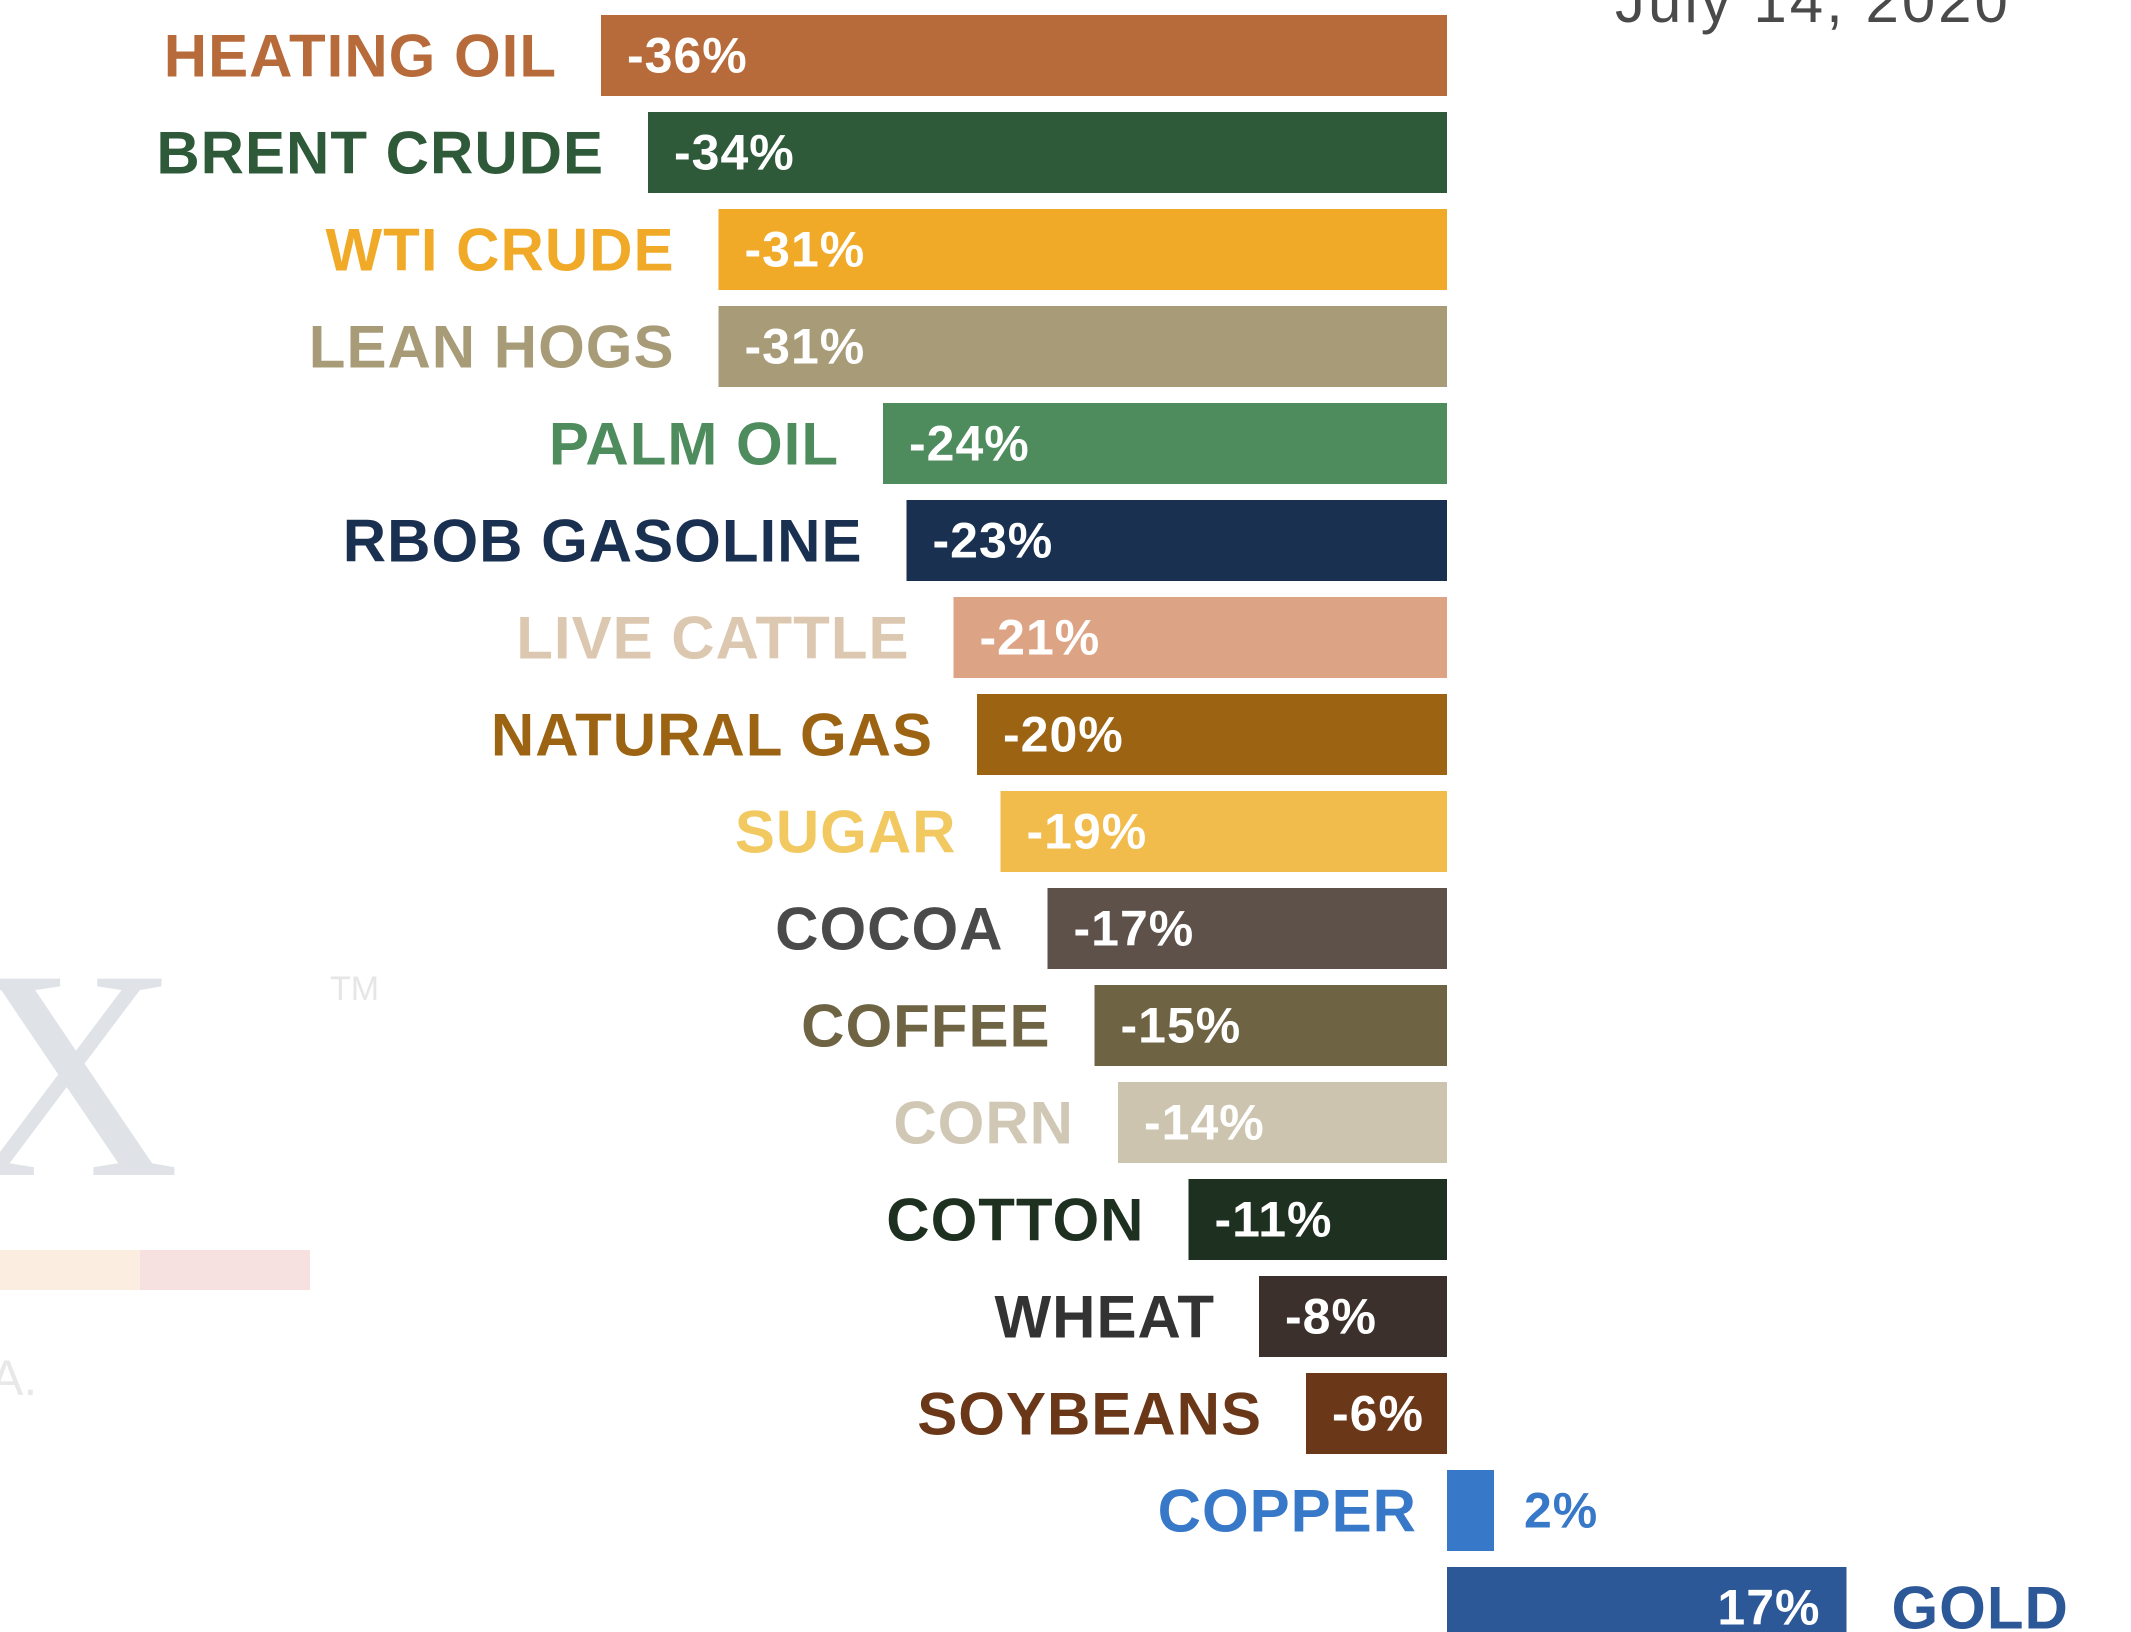 This screenshot has width=2131, height=1632. Describe the element at coordinates (1204, 1123) in the screenshot. I see `value-label-corn: -14%` at that location.